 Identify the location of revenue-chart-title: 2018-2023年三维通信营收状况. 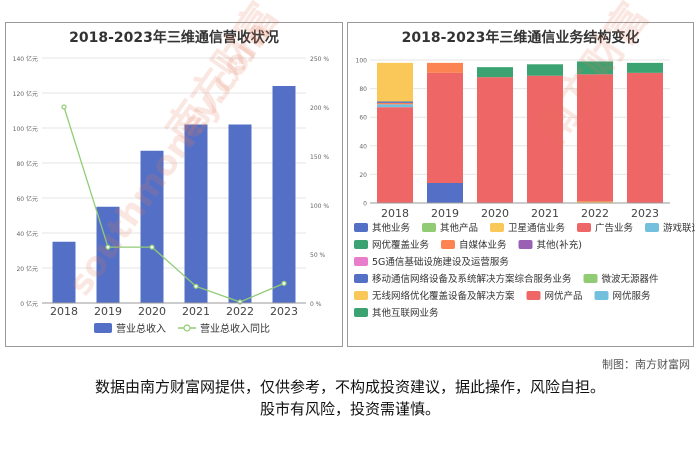
(174, 38).